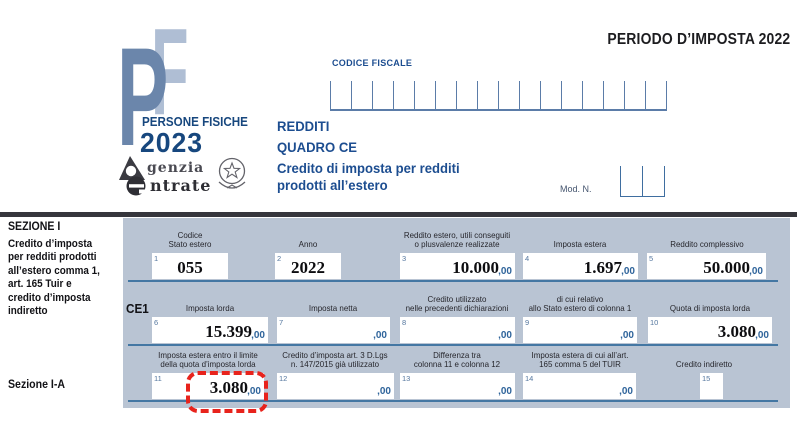  I want to click on row-code-ce1: CE1, so click(137, 308).